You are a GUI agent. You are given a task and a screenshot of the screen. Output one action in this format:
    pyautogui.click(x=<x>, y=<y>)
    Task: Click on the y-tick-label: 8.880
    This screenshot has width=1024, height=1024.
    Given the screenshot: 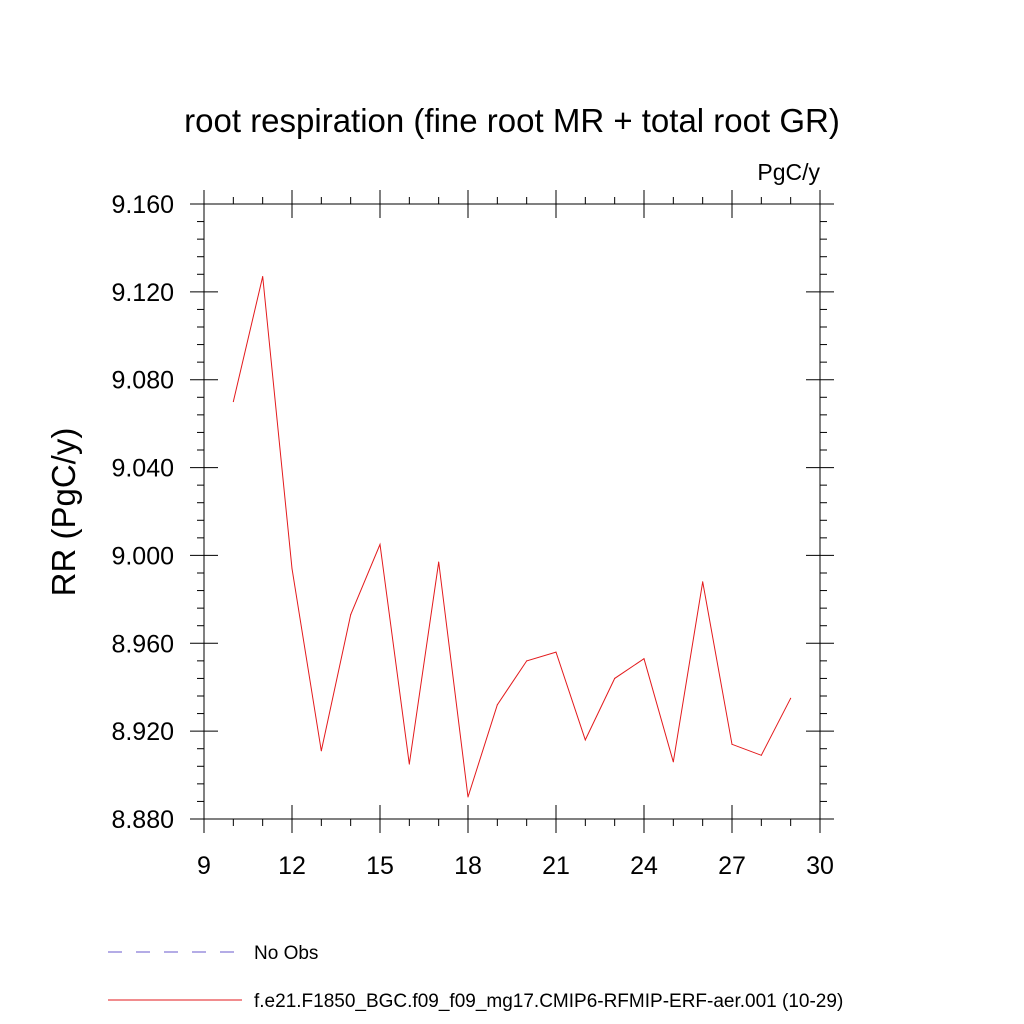 What is the action you would take?
    pyautogui.click(x=142, y=820)
    